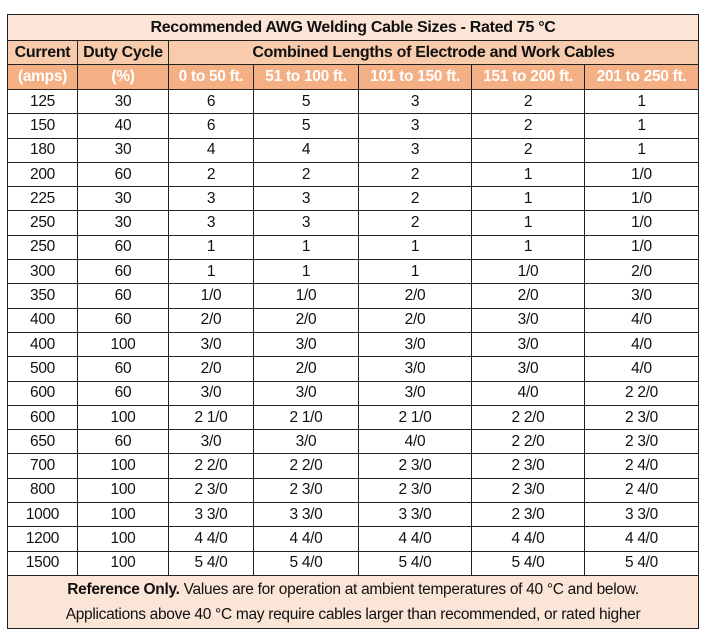  Describe the element at coordinates (42, 77) in the screenshot. I see `header-current-unit: (amps)` at that location.